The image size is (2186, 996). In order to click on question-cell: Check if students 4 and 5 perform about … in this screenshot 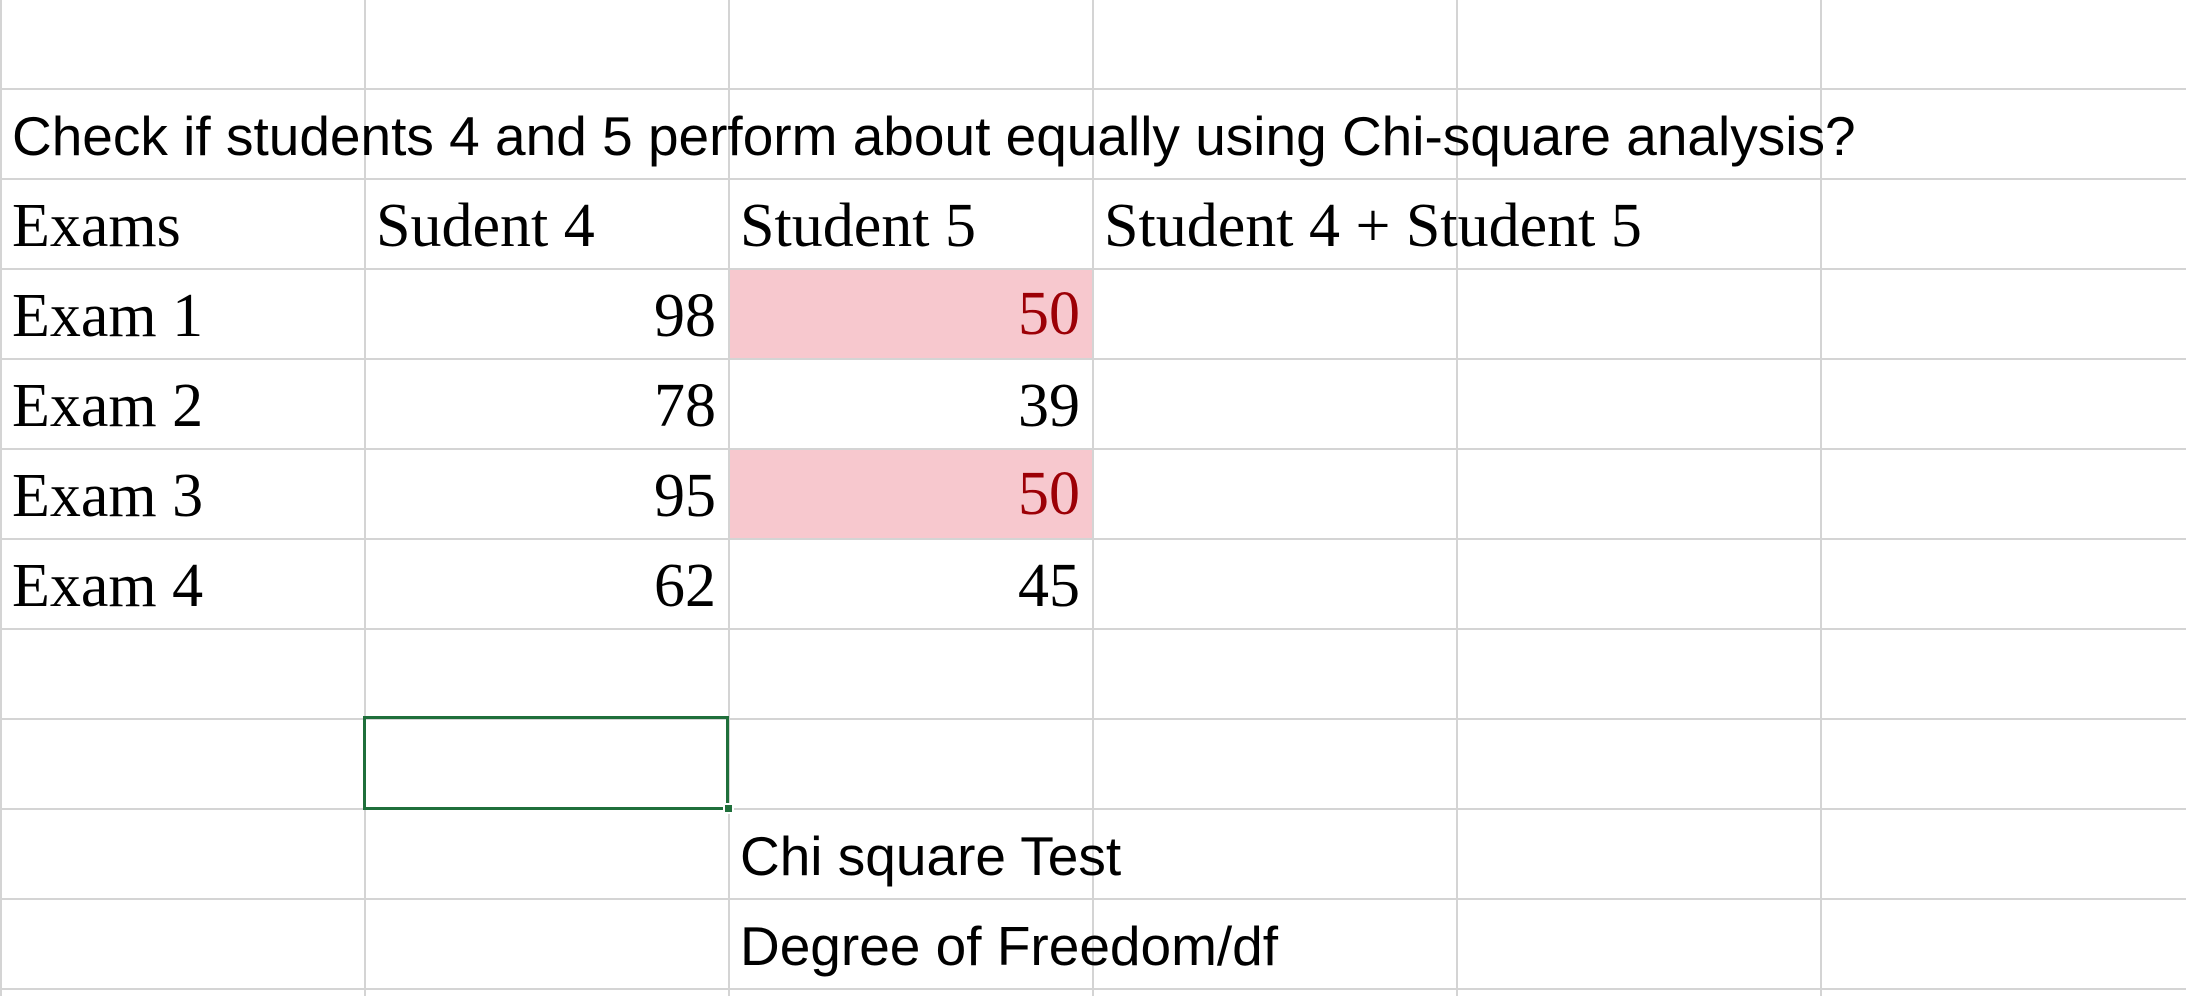, I will do `click(934, 136)`.